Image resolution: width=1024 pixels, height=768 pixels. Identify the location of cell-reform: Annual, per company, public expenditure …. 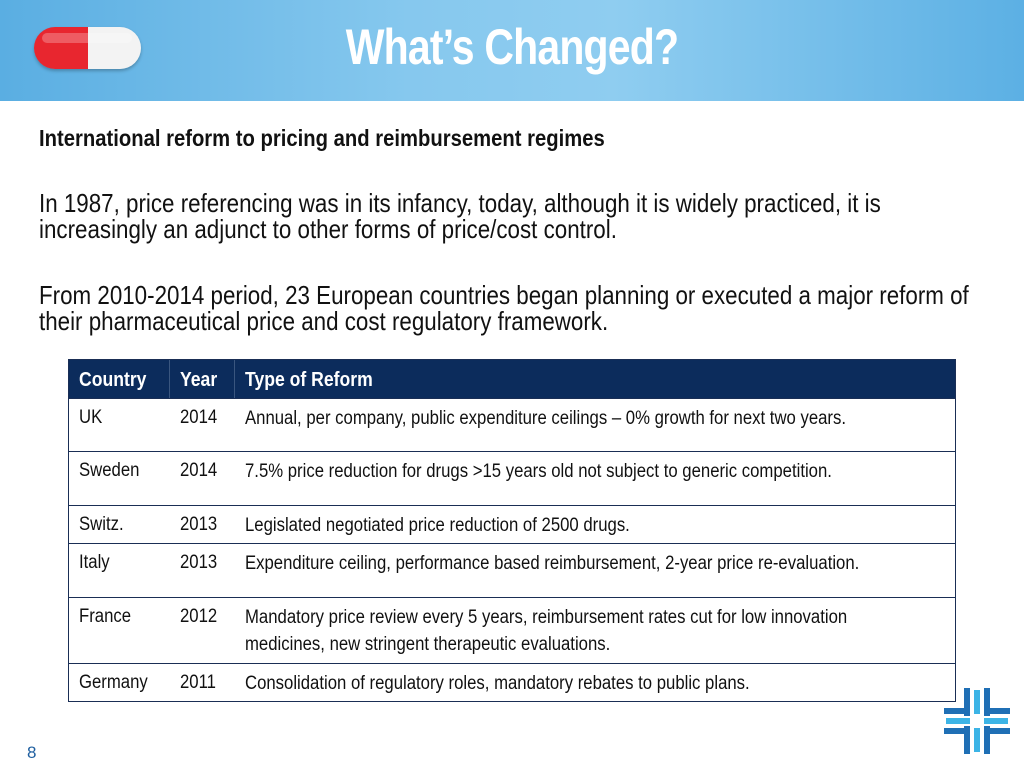
(546, 418).